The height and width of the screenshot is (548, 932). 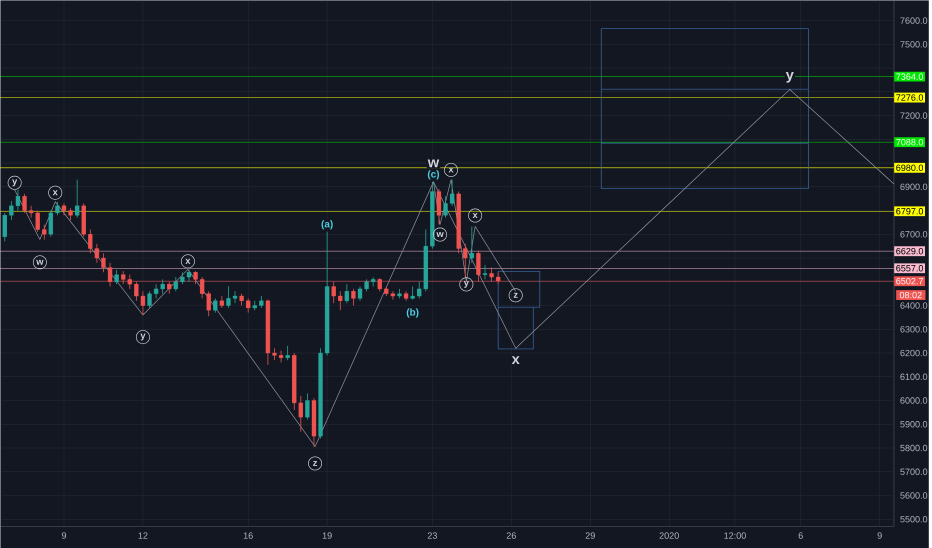 What do you see at coordinates (914, 329) in the screenshot?
I see `y-tick-label: 6300.0` at bounding box center [914, 329].